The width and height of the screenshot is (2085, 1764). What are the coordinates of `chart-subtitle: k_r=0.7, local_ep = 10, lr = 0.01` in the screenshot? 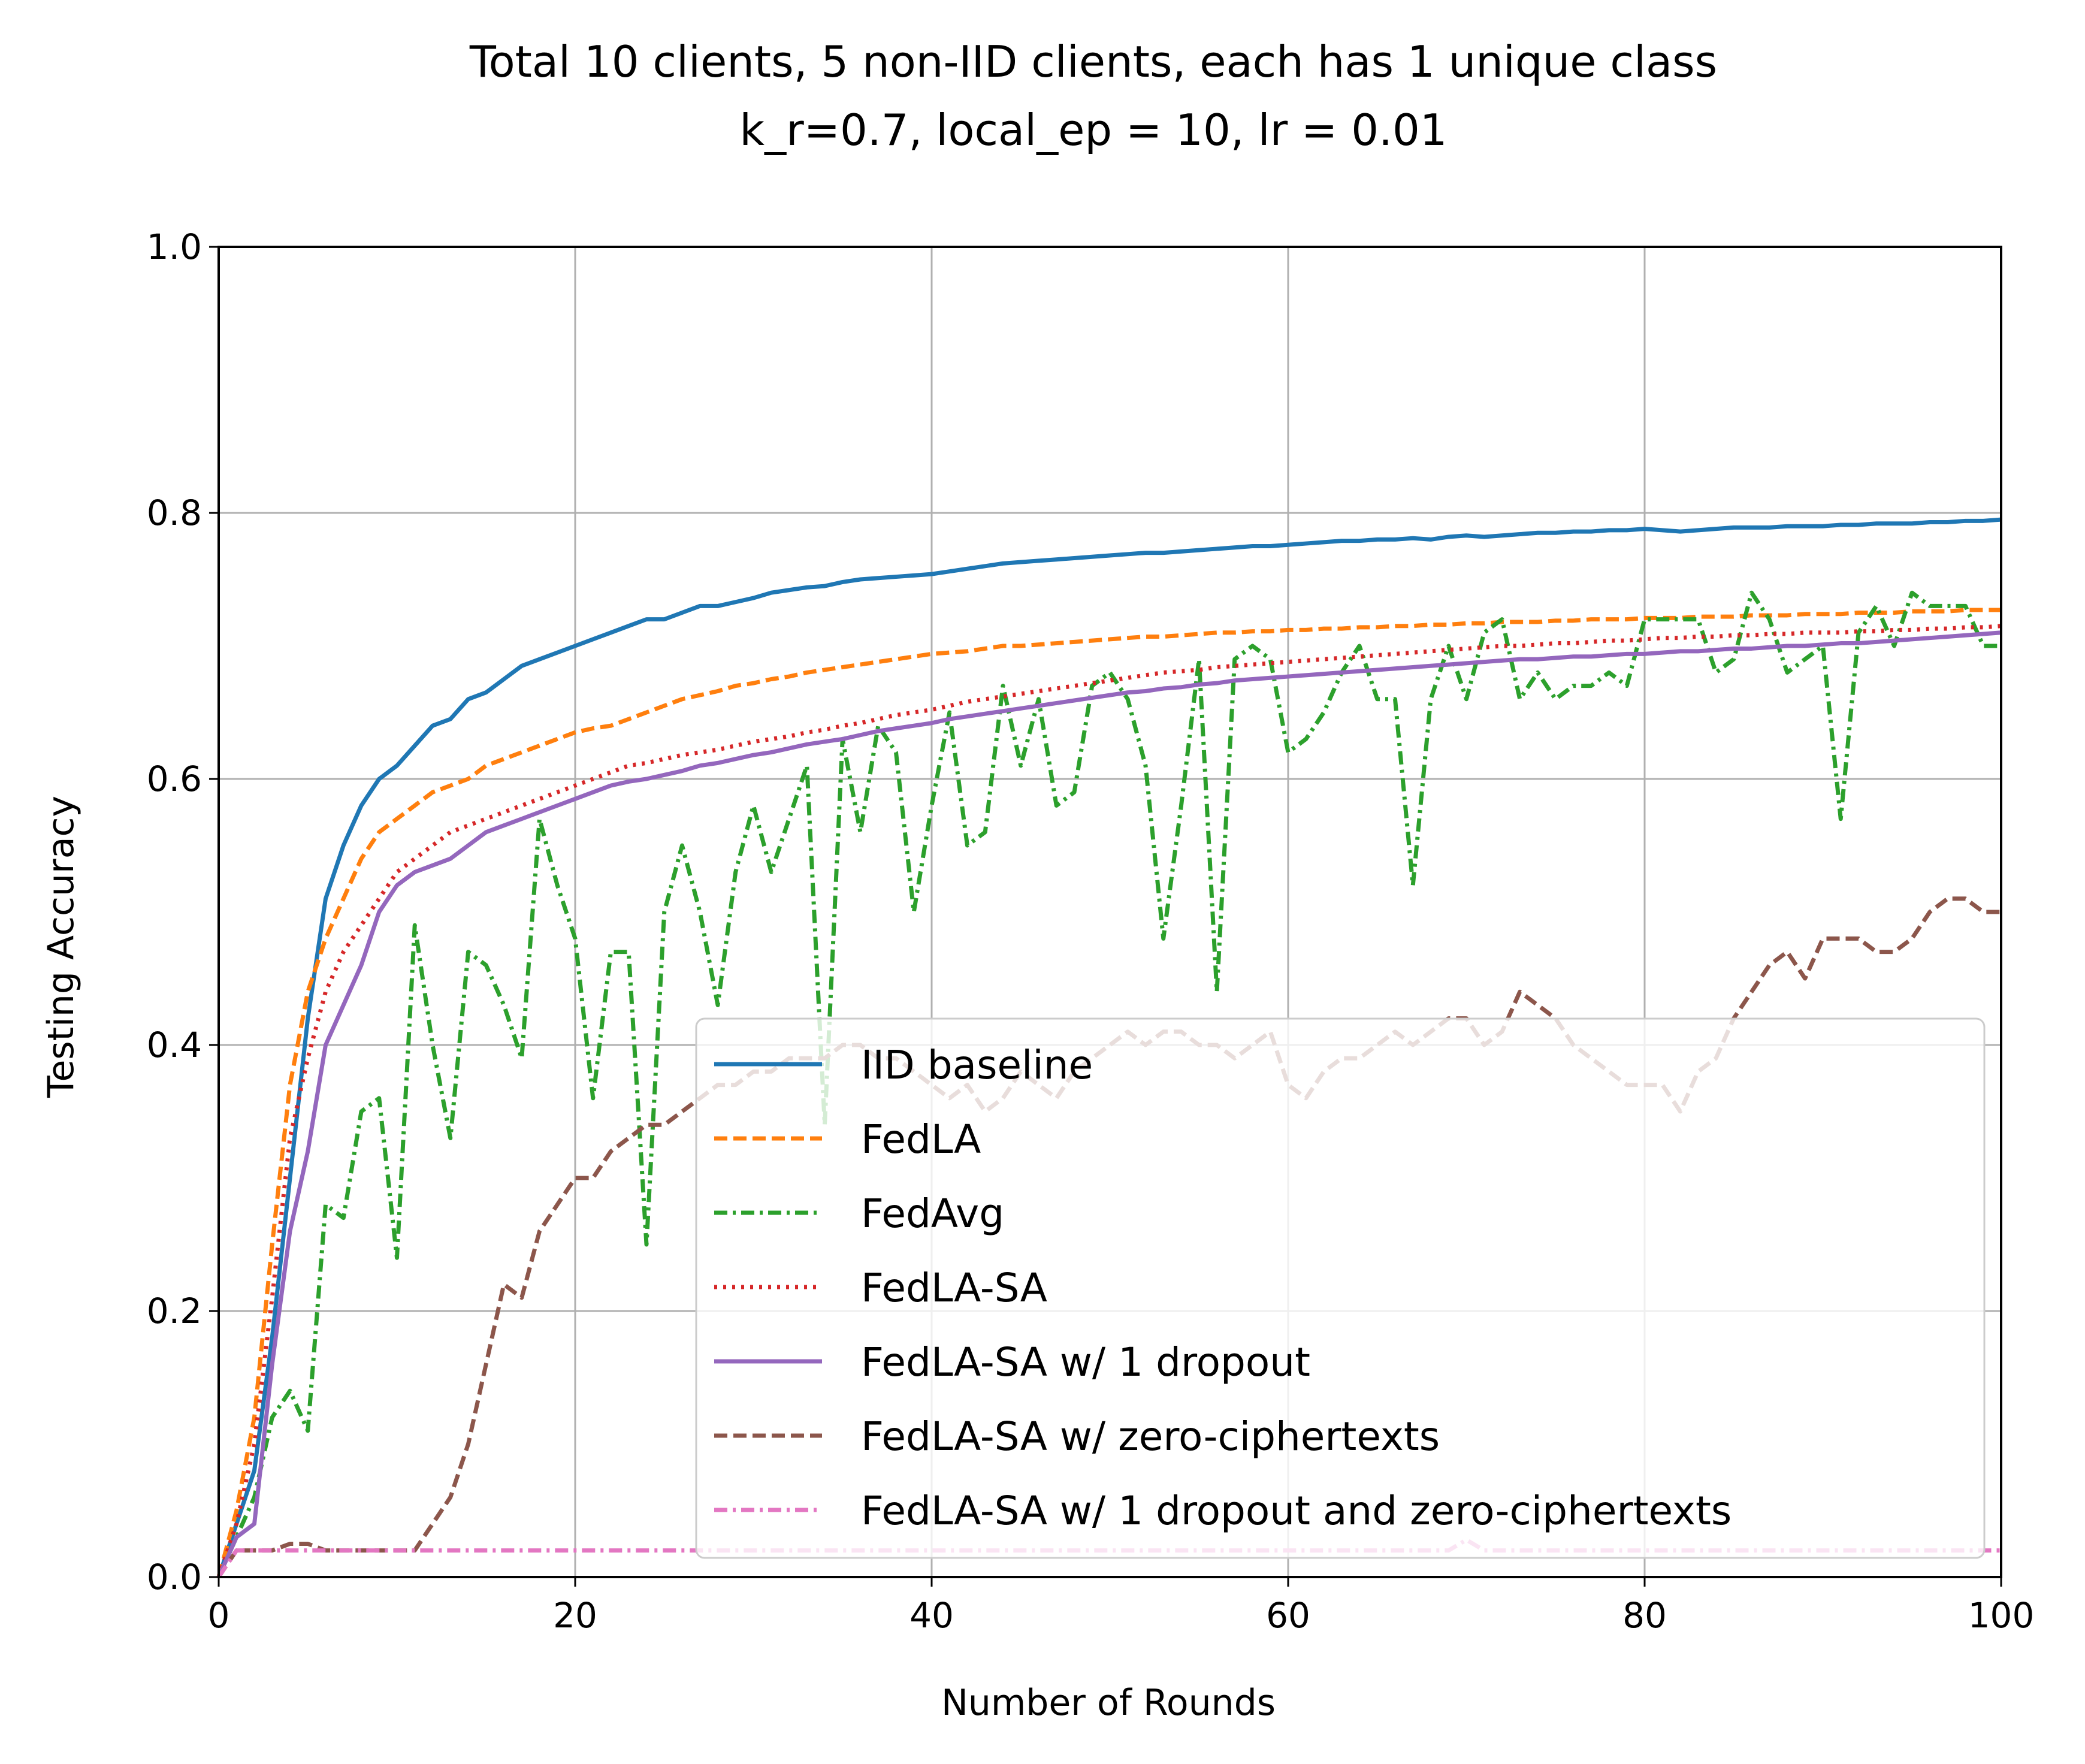 It's located at (1093, 130).